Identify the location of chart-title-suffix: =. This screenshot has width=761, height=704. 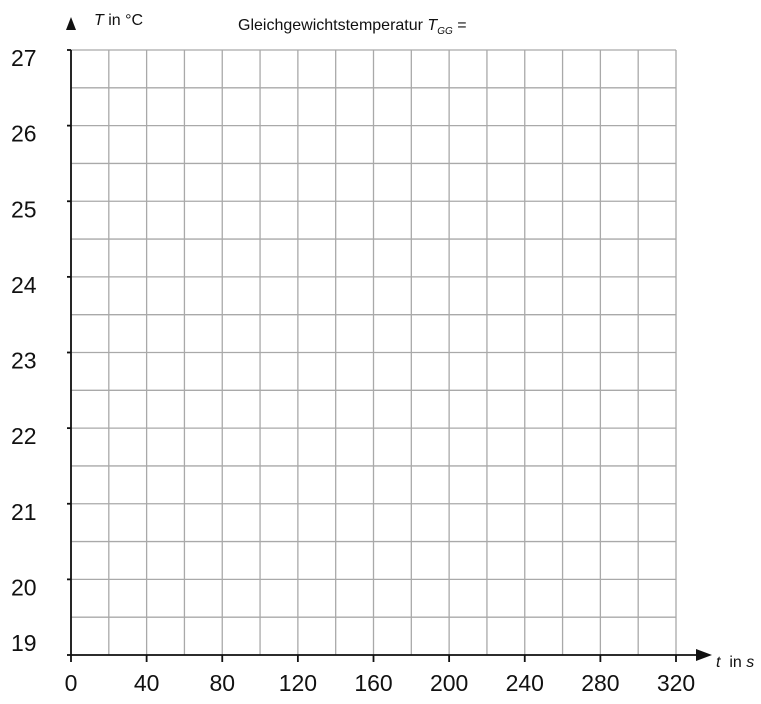
(460, 25).